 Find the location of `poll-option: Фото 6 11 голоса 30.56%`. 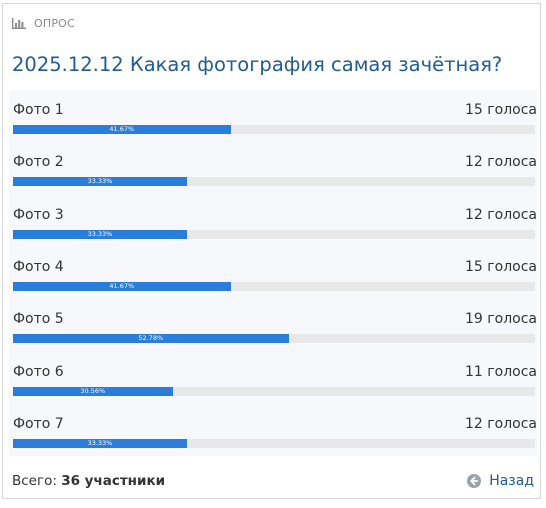

poll-option: Фото 6 11 голоса 30.56% is located at coordinates (273, 378).